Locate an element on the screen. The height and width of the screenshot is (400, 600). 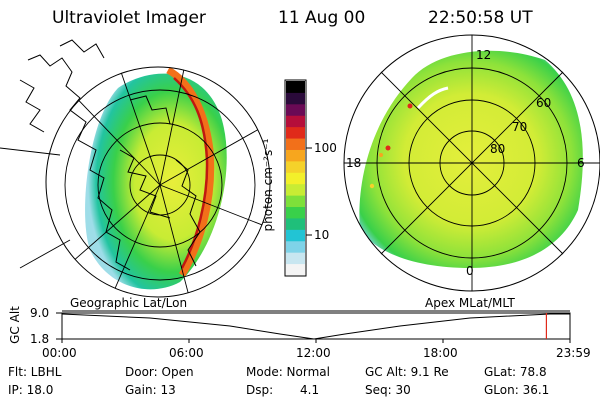
timeline-tick-3: 18:00 is located at coordinates (440, 353).